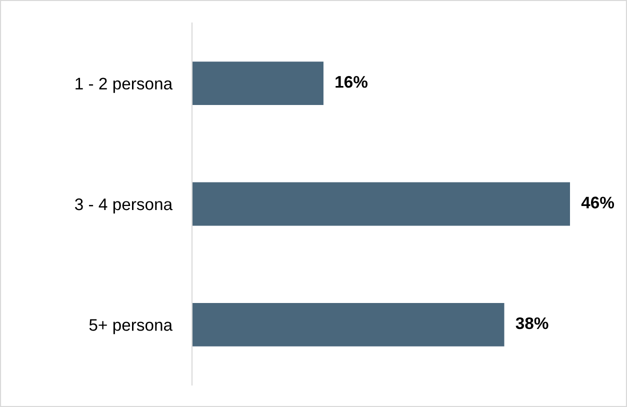  Describe the element at coordinates (352, 82) in the screenshot. I see `data-label: 16%` at that location.